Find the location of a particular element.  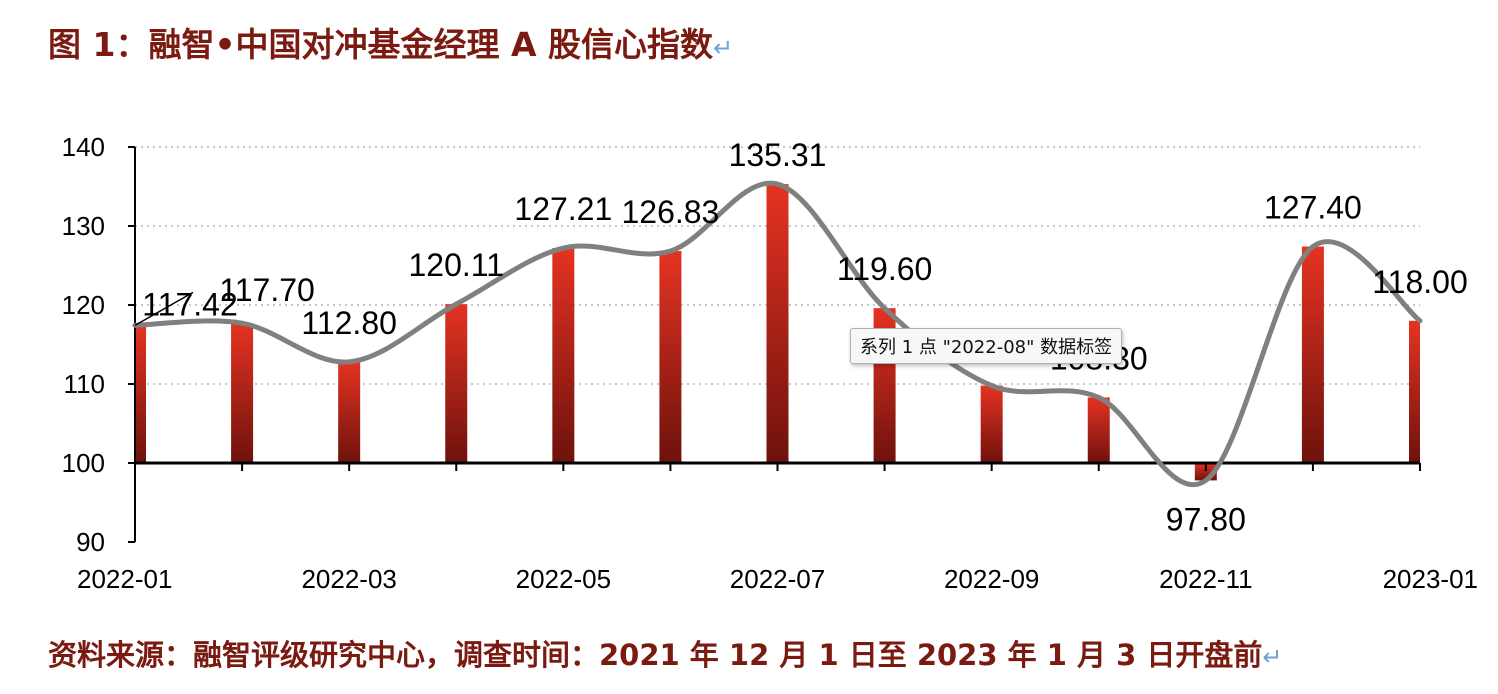

data-label: 97.80 is located at coordinates (1206, 519).